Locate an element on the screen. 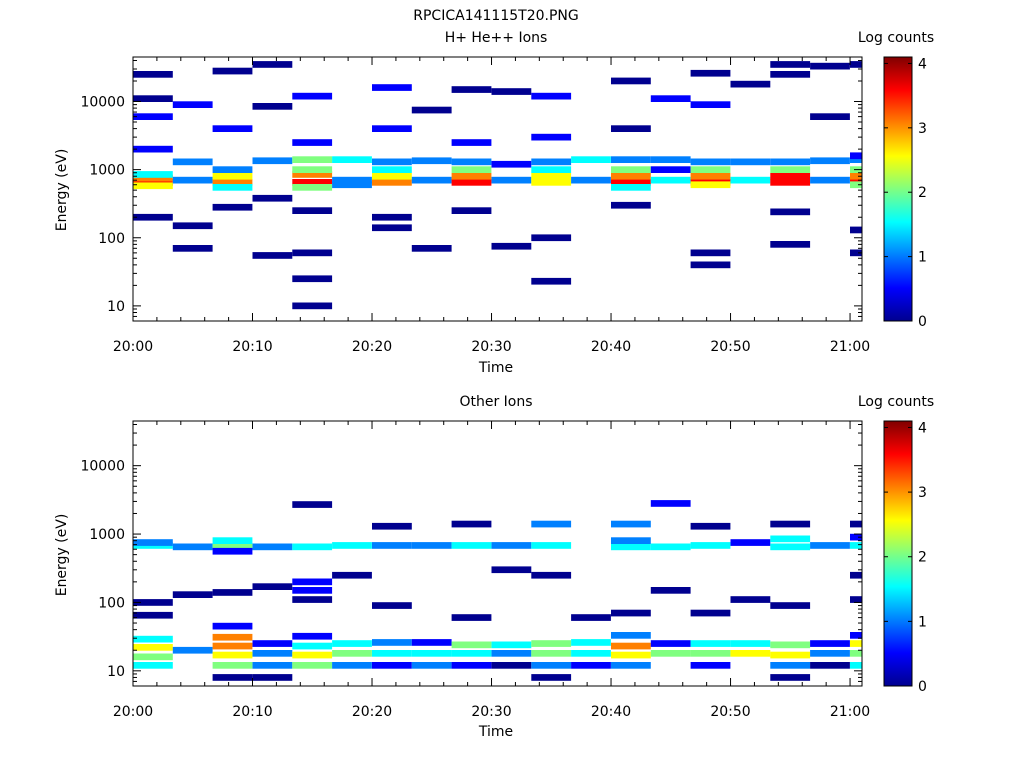 The width and height of the screenshot is (1024, 772). colorbar-label: Log counts is located at coordinates (896, 402).